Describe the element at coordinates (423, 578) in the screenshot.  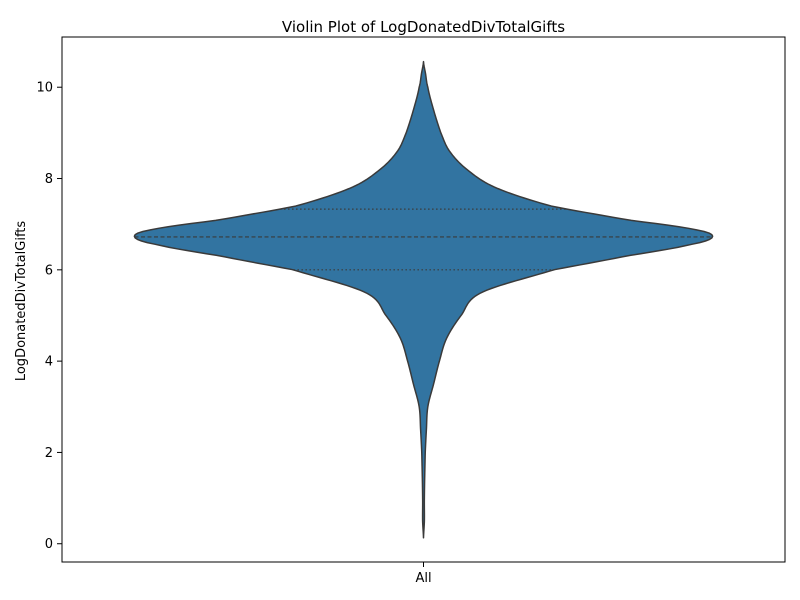
I see `x-tick-label: All` at that location.